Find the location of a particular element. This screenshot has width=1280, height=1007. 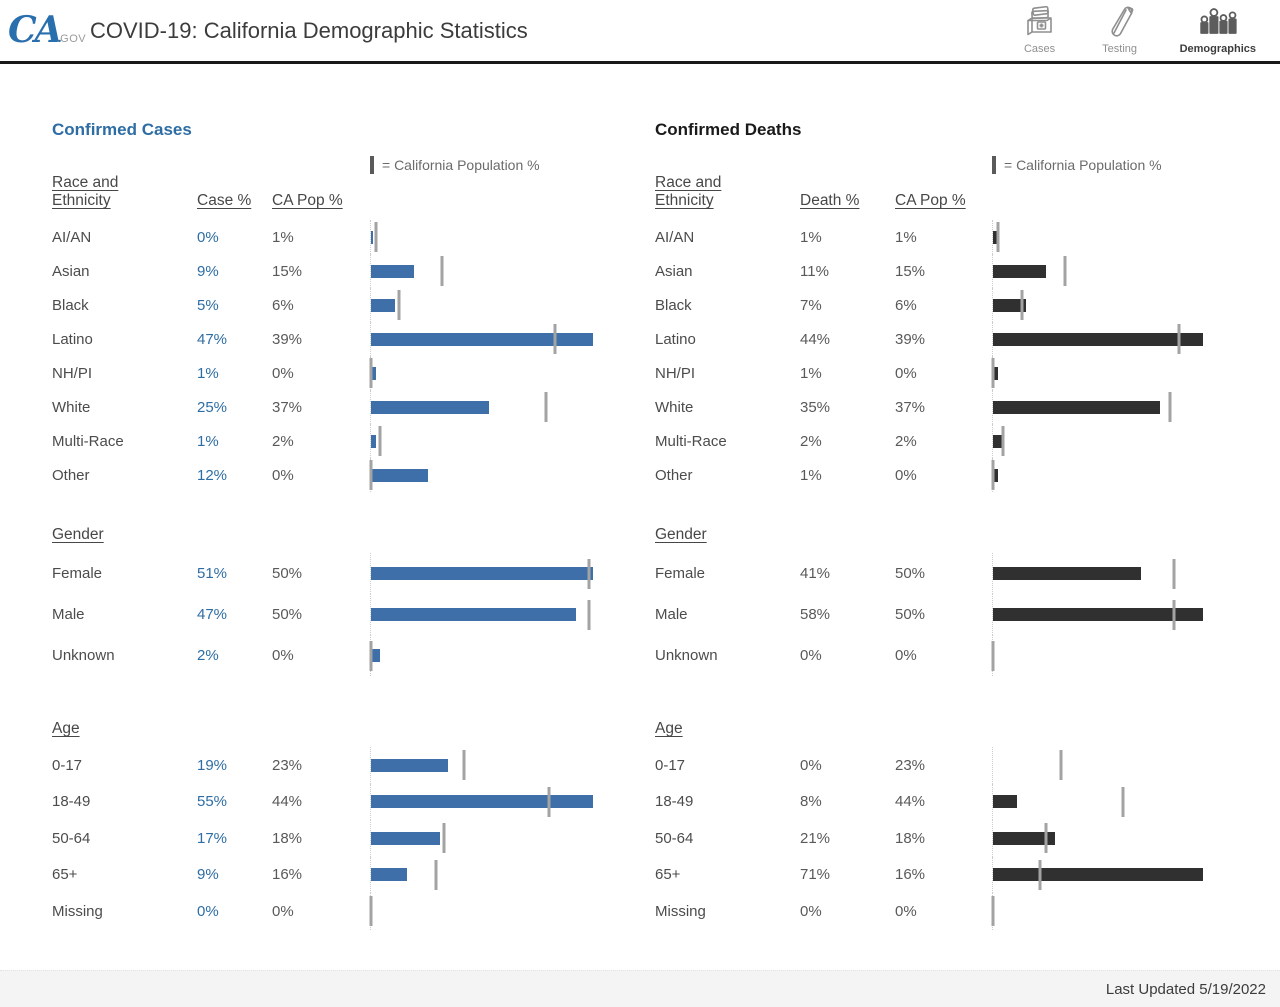

stat-row: Multi-Race 1% 2% is located at coordinates (322, 441).